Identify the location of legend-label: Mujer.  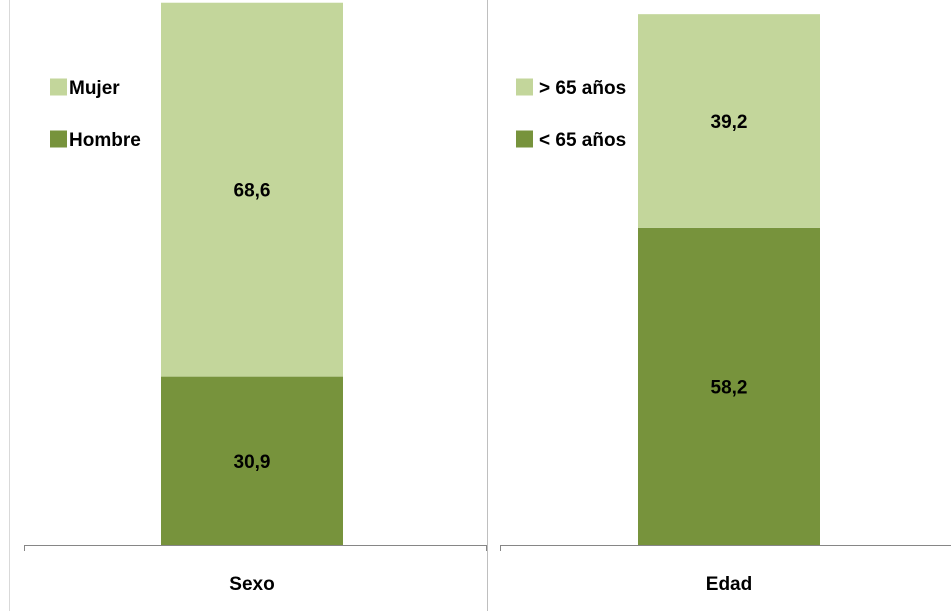
(94, 88).